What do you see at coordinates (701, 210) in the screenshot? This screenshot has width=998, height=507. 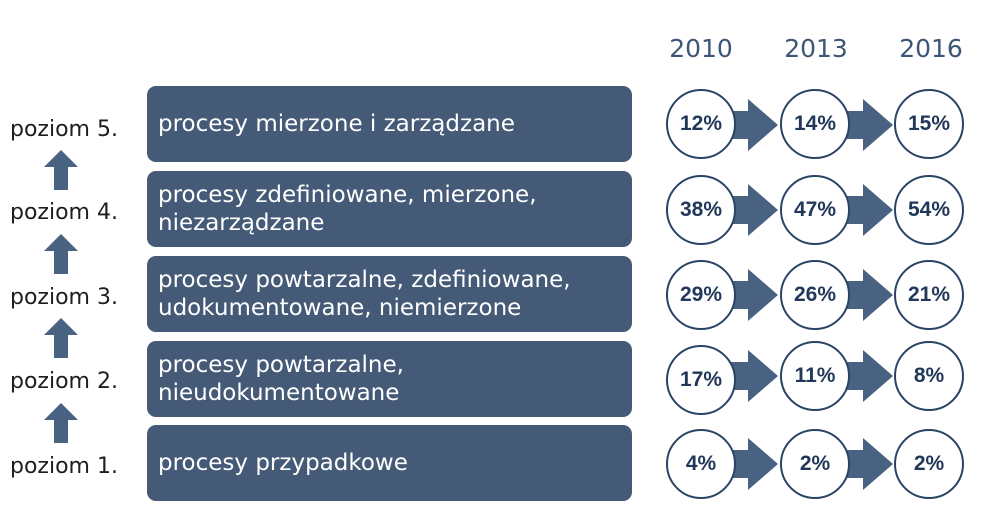 I see `value-circle-level4-2010: 38%` at bounding box center [701, 210].